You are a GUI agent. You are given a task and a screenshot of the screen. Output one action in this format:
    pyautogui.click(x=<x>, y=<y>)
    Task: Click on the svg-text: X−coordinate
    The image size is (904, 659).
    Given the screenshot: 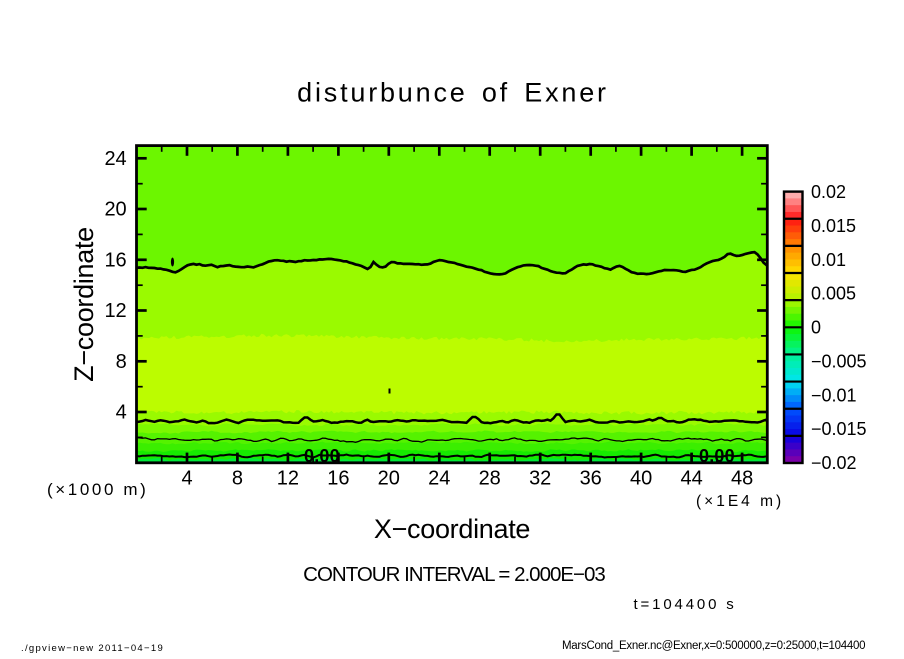 What is the action you would take?
    pyautogui.click(x=452, y=529)
    